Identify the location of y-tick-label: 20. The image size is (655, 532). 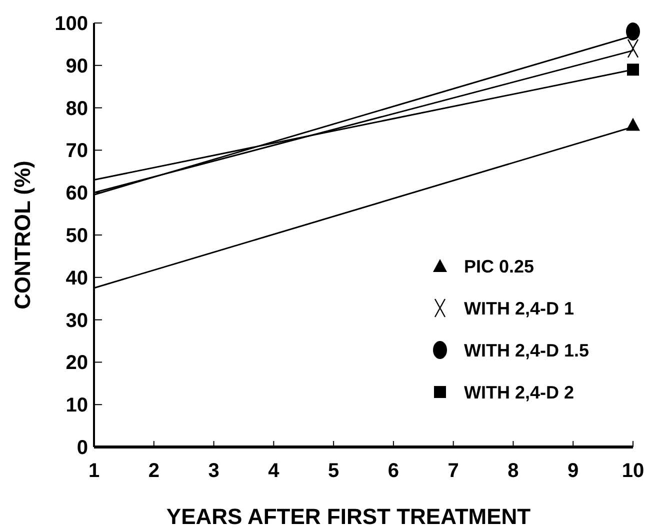
(77, 363).